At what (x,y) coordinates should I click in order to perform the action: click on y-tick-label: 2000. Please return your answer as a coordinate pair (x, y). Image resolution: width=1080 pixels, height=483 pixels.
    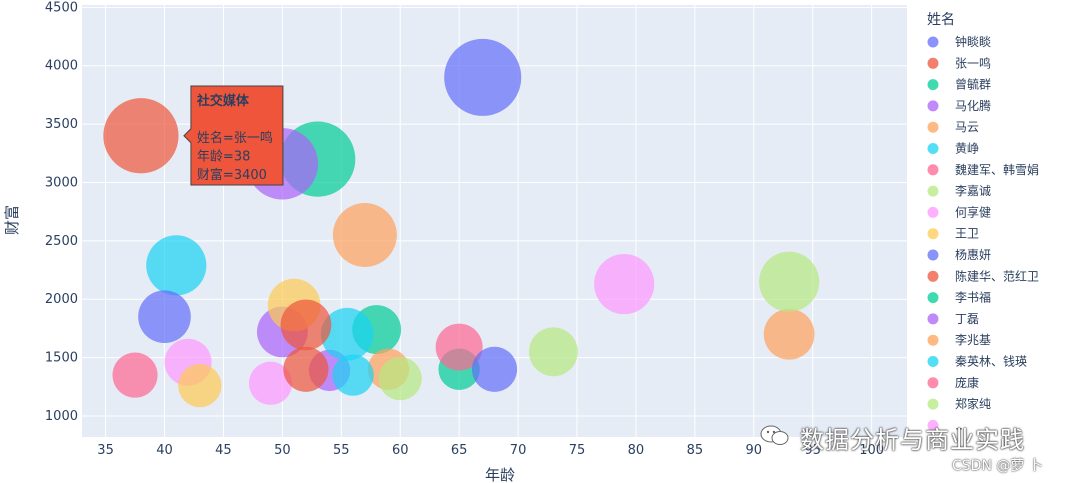
    Looking at the image, I should click on (61, 299).